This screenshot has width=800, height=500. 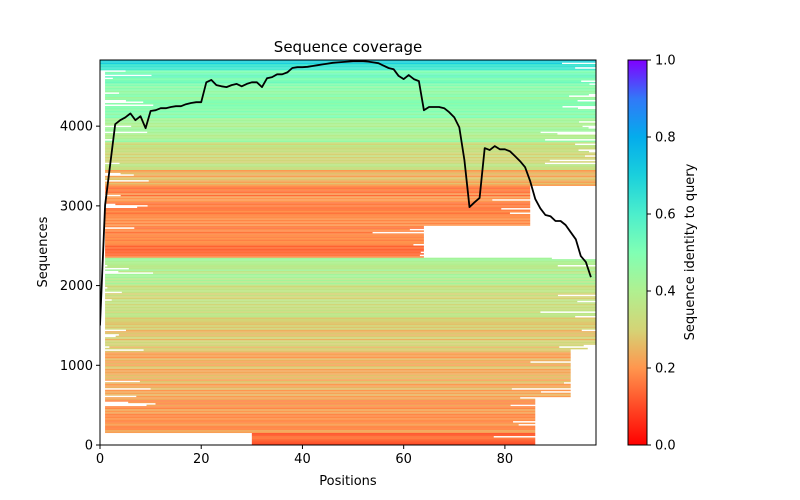 I want to click on chart-title: Sequence coverage, so click(x=348, y=47).